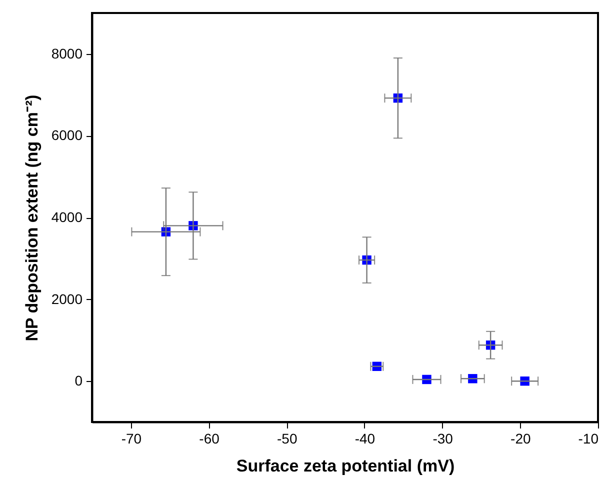  Describe the element at coordinates (287, 438) in the screenshot. I see `x-tick-label: -50` at that location.